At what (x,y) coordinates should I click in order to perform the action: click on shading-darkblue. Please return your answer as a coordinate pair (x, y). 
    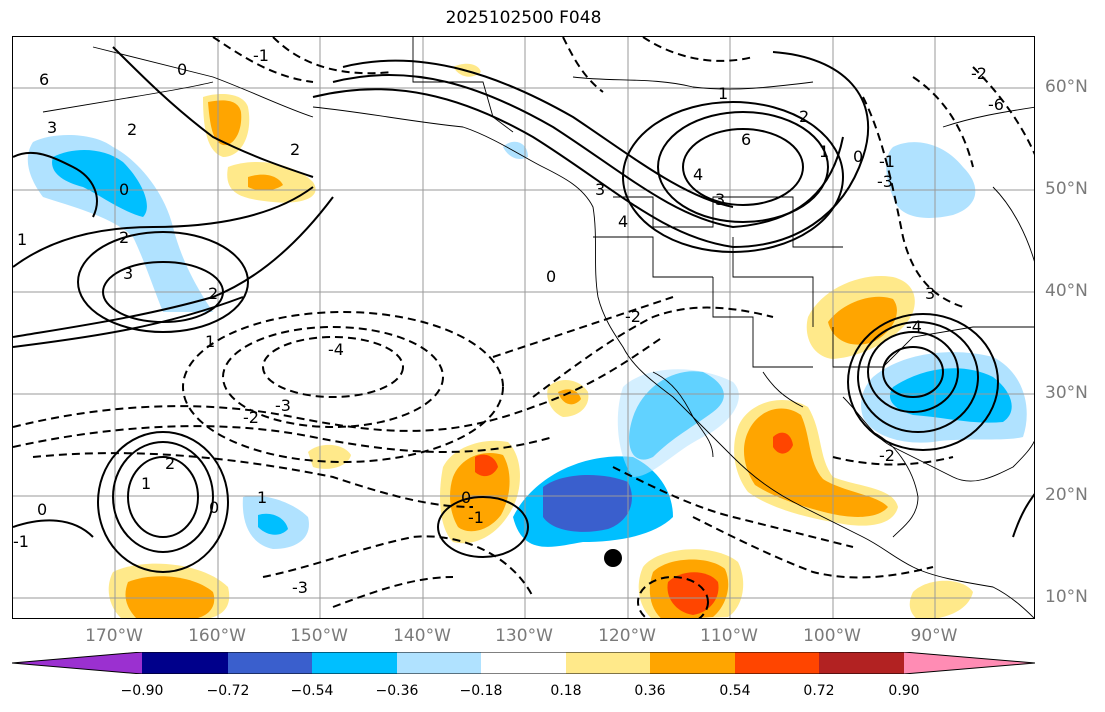
    Looking at the image, I should click on (587, 503).